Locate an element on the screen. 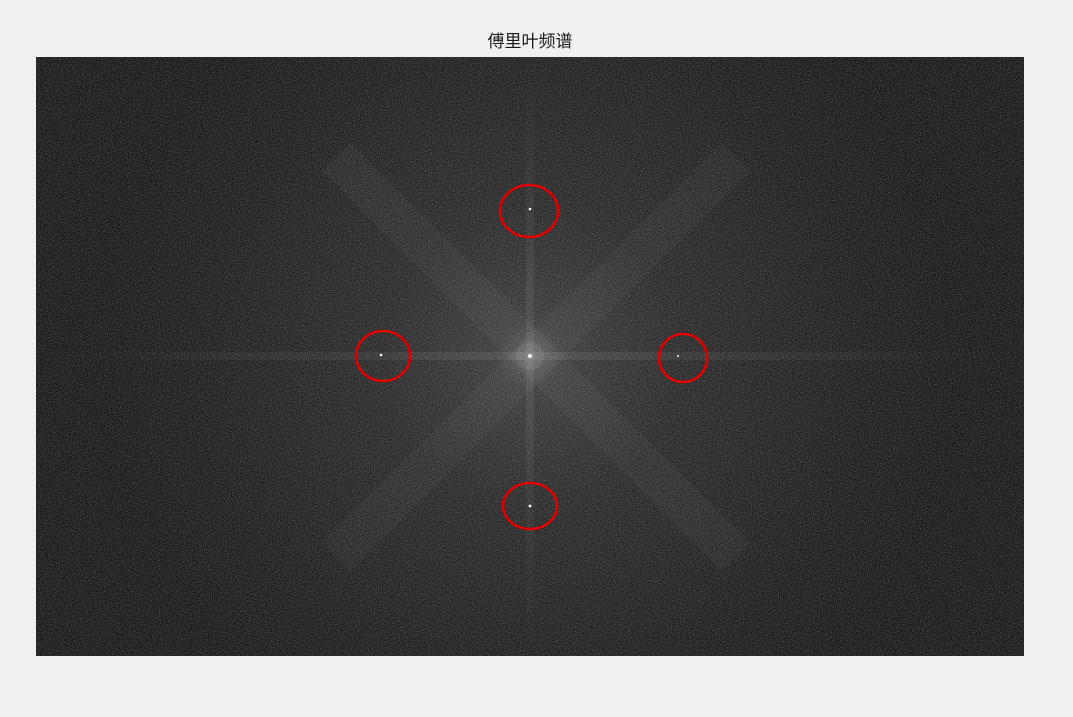 This screenshot has width=1073, height=717. bottom-peak-dot is located at coordinates (530, 506).